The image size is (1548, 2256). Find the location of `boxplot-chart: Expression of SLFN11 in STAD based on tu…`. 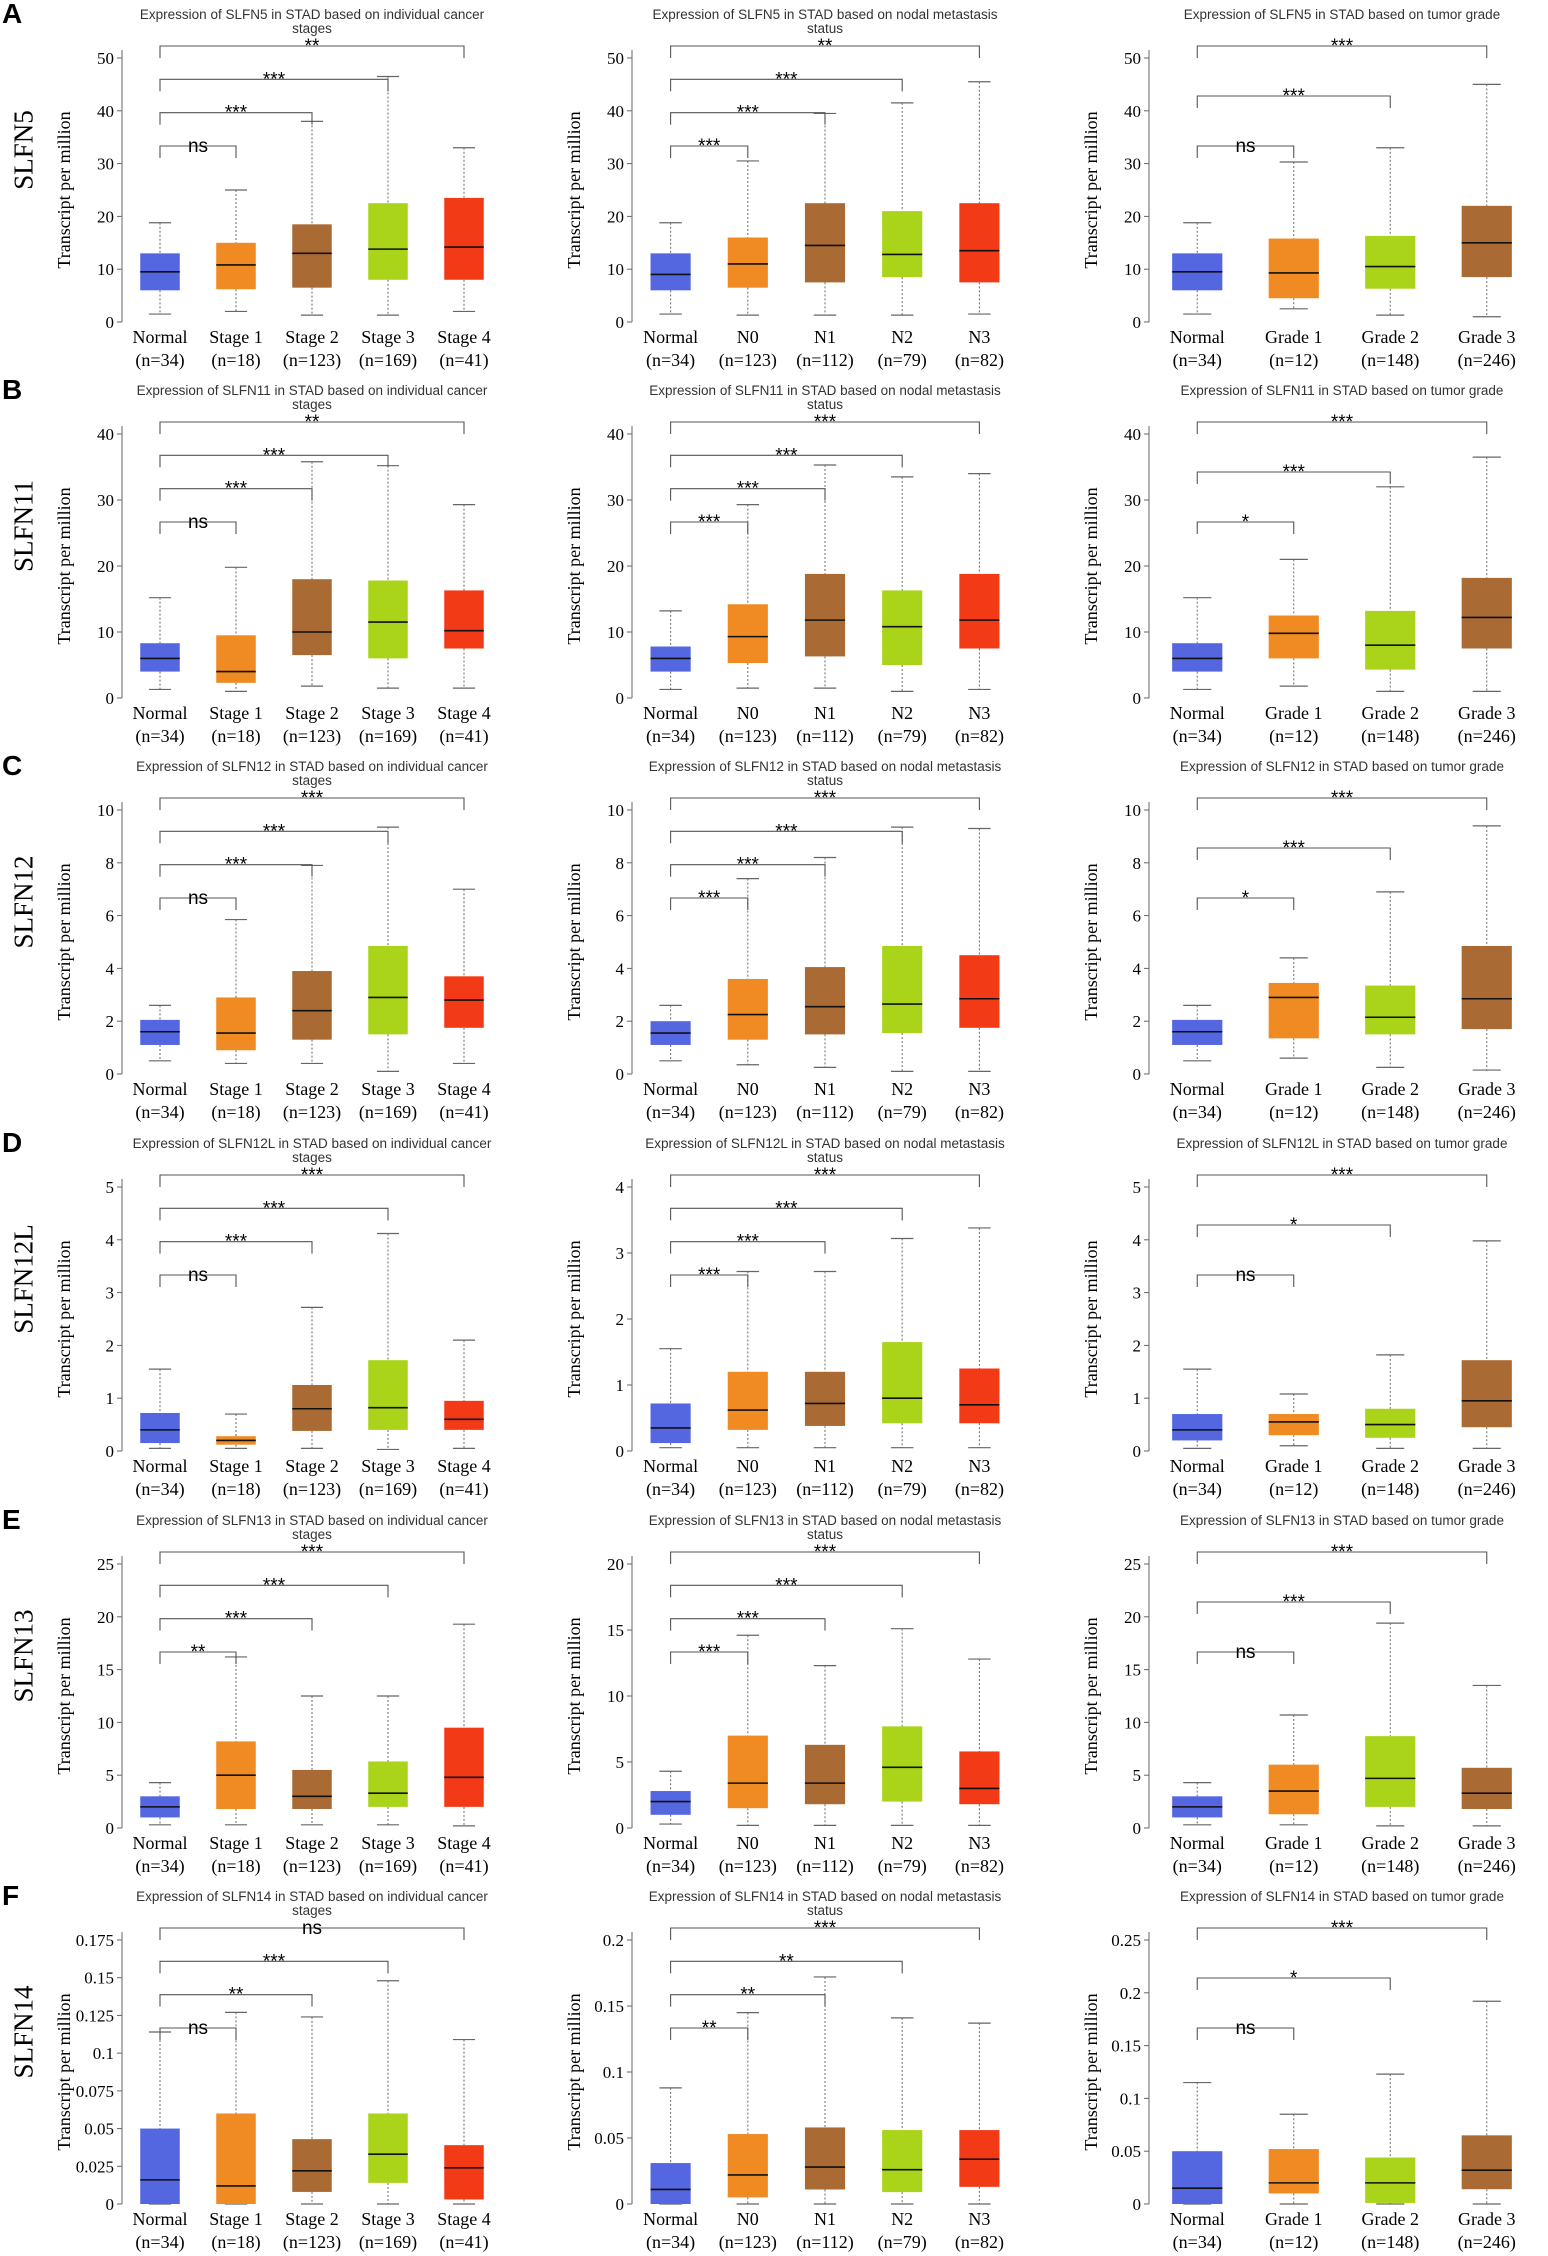

boxplot-chart: Expression of SLFN11 in STAD based on tu… is located at coordinates (1298, 565).